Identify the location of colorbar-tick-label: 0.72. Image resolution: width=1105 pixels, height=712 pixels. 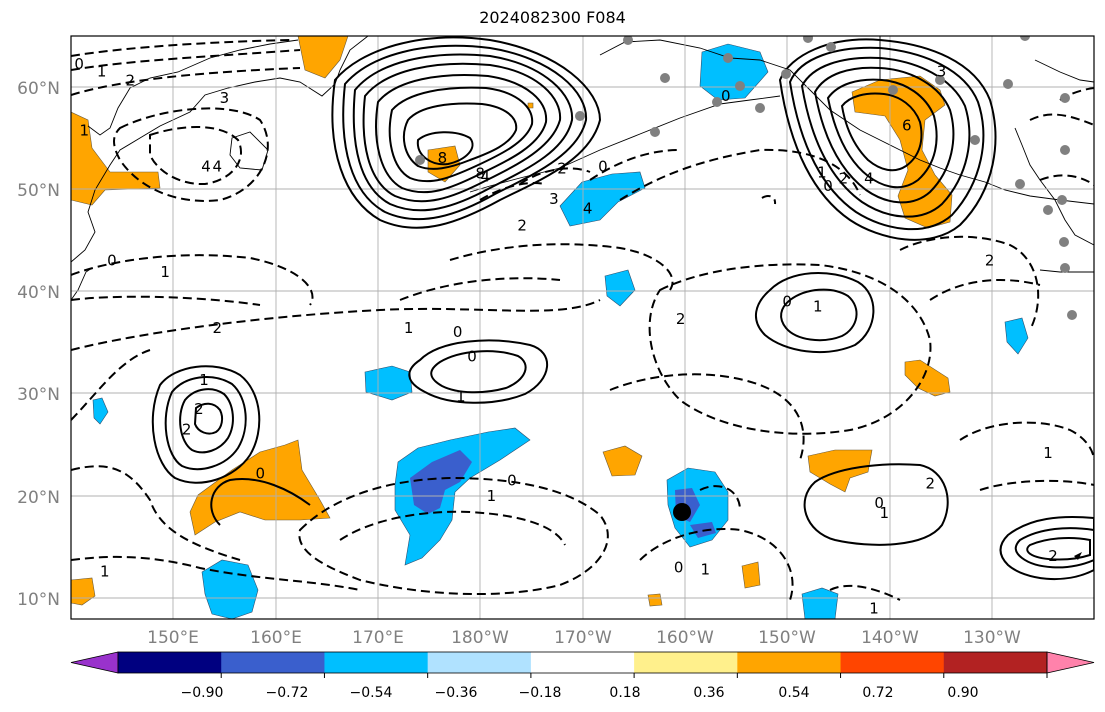
(877, 693).